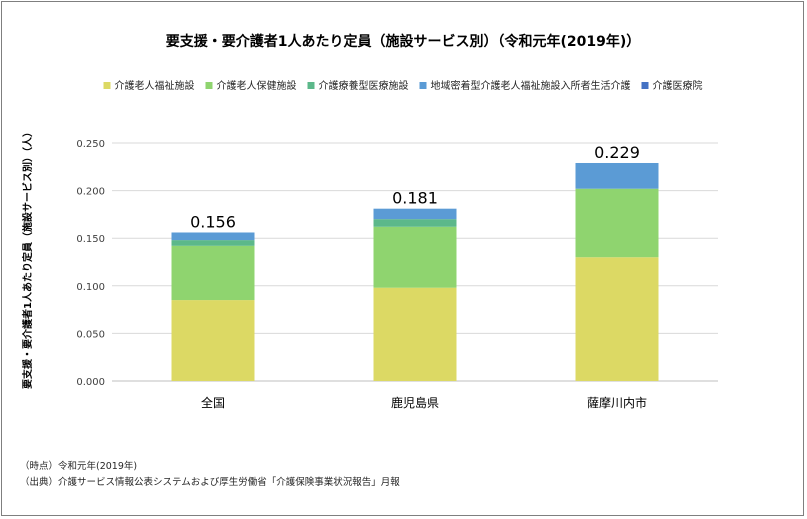  Describe the element at coordinates (90, 263) in the screenshot. I see `y-tick-labels: 0.000 0.050 0.100 0.150 0.200 0.250` at that location.